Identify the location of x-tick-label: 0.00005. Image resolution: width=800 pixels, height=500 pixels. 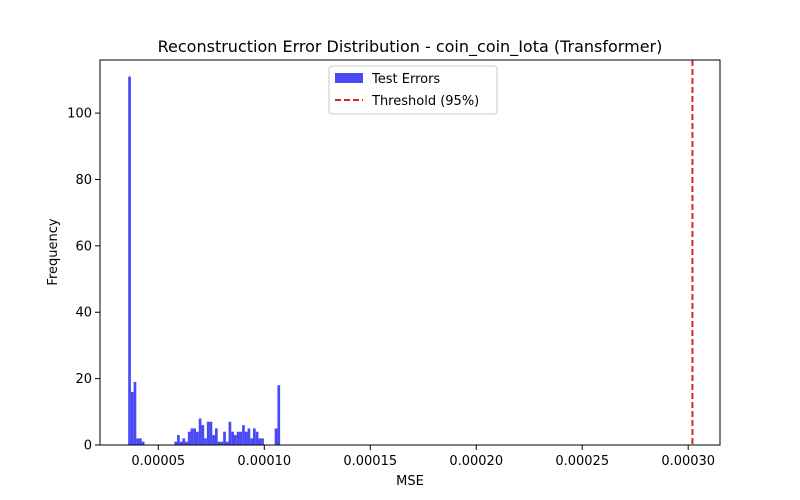
(158, 461).